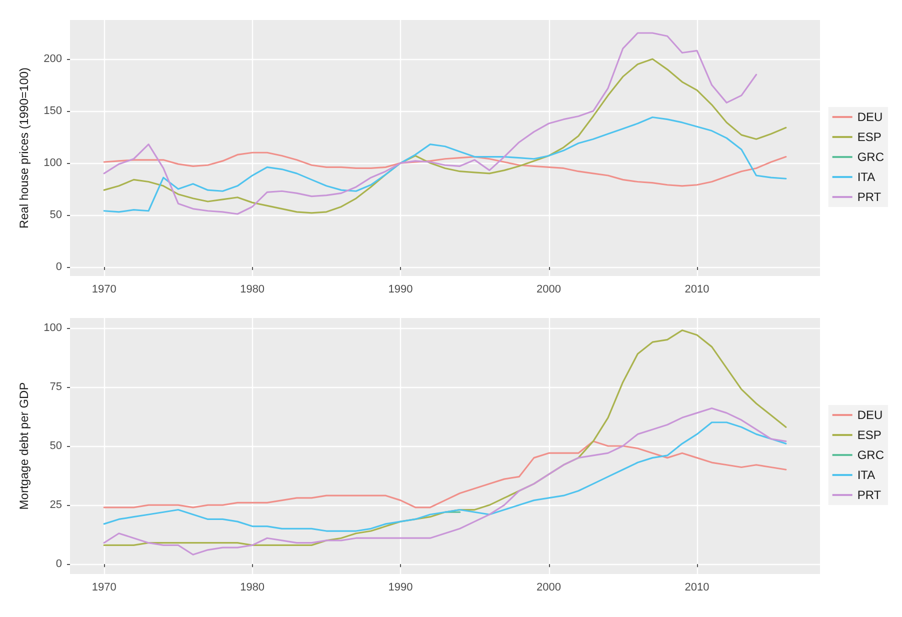 This screenshot has height=617, width=902. Describe the element at coordinates (56, 505) in the screenshot. I see `y-tick-label: 25` at that location.